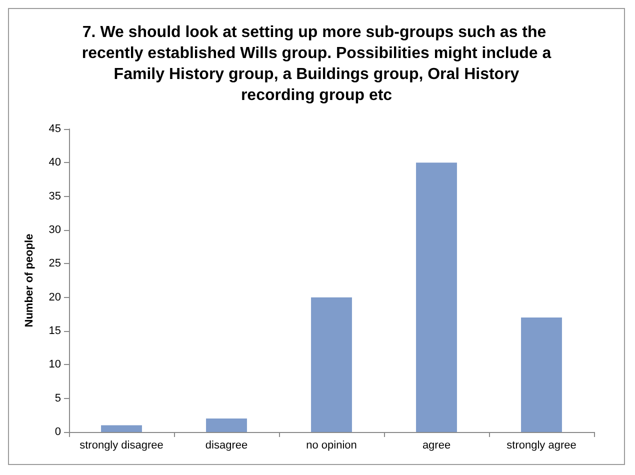 The image size is (635, 475). I want to click on y-tick-label: 45, so click(54, 129).